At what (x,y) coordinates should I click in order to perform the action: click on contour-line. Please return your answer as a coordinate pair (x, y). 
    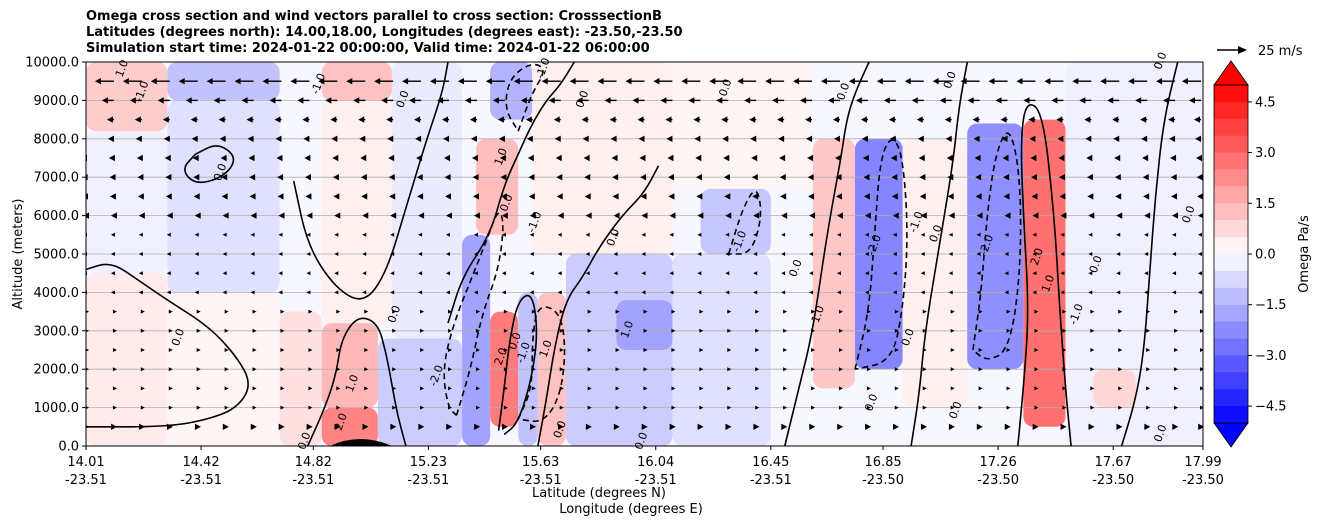
    Looking at the image, I should click on (598, 305).